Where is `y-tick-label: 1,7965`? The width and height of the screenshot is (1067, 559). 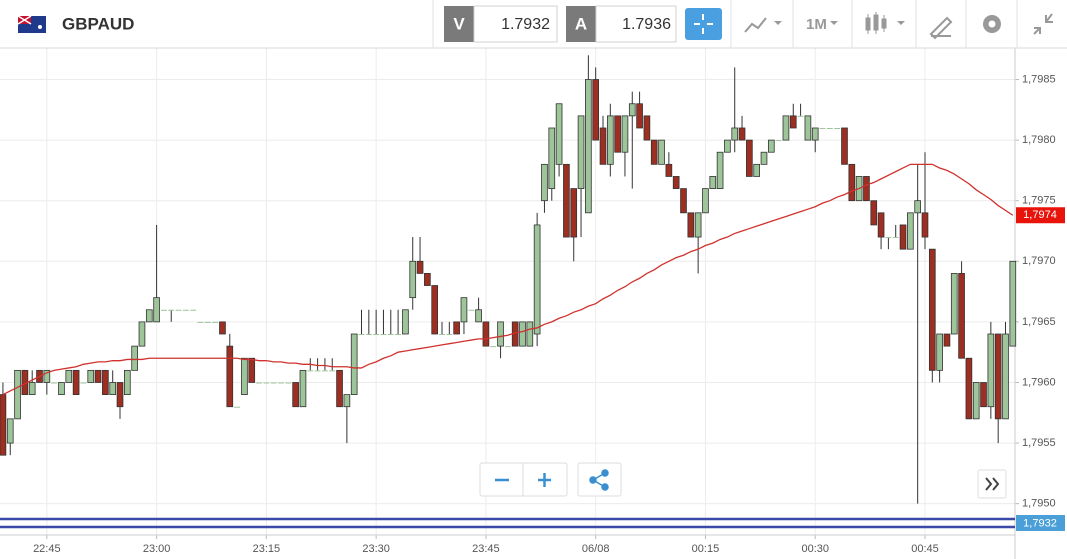 y-tick-label: 1,7965 is located at coordinates (1039, 322).